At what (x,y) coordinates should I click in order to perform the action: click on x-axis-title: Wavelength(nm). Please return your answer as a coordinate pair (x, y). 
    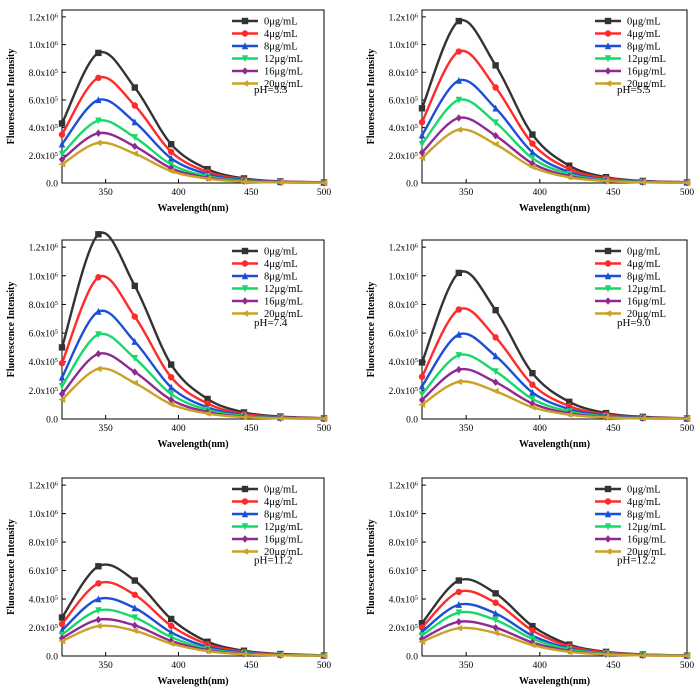
    Looking at the image, I should click on (192, 208).